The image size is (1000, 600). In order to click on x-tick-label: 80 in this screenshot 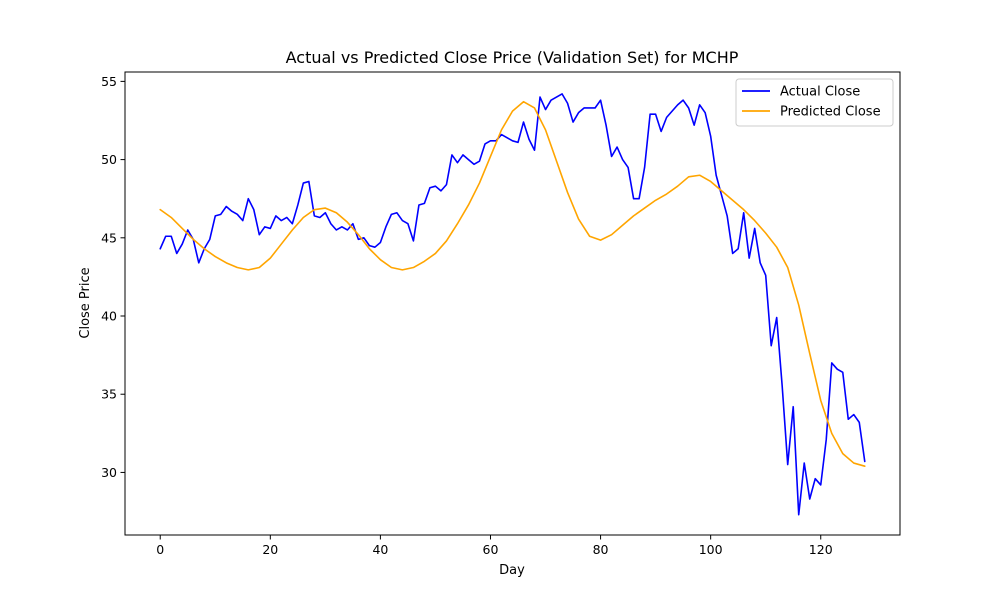, I will do `click(601, 549)`.